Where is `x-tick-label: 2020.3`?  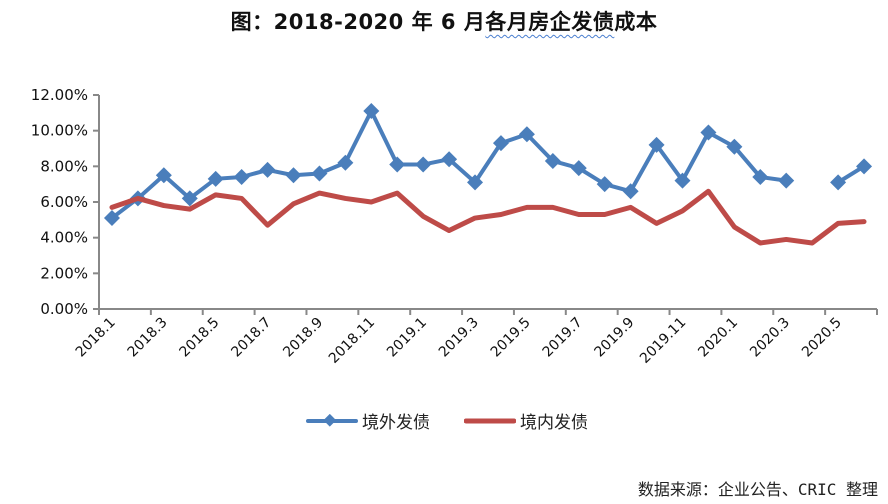
x-tick-label: 2020.3 is located at coordinates (770, 338).